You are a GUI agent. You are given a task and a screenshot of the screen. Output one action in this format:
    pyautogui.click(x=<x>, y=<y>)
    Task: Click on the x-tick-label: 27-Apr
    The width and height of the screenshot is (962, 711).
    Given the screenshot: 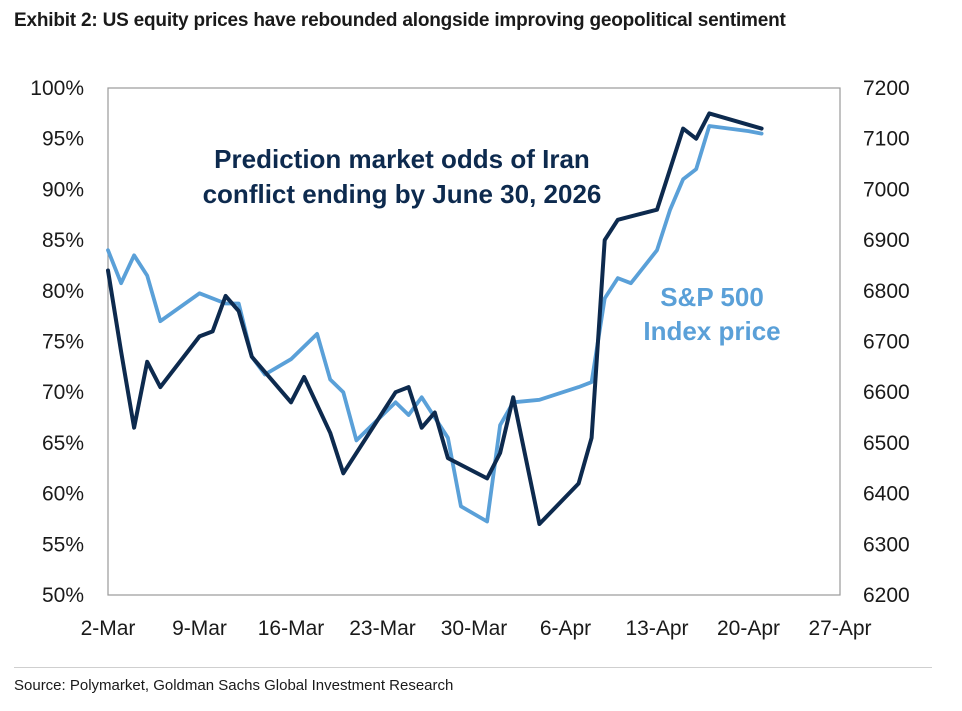 What is the action you would take?
    pyautogui.click(x=839, y=628)
    